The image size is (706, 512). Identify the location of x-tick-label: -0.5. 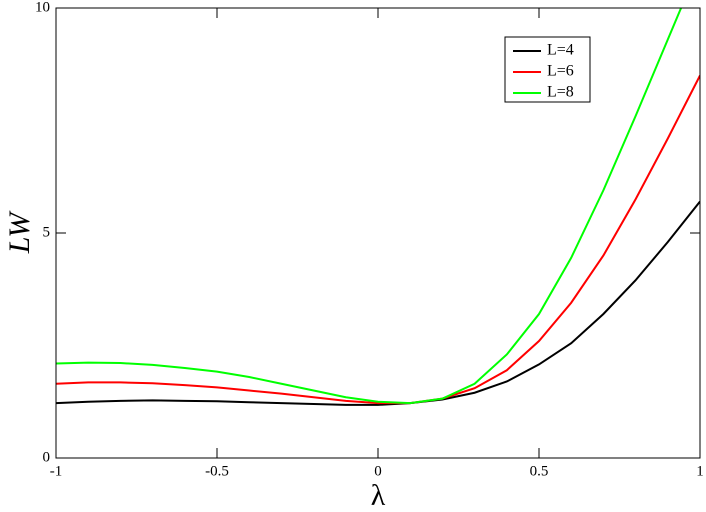
(217, 471).